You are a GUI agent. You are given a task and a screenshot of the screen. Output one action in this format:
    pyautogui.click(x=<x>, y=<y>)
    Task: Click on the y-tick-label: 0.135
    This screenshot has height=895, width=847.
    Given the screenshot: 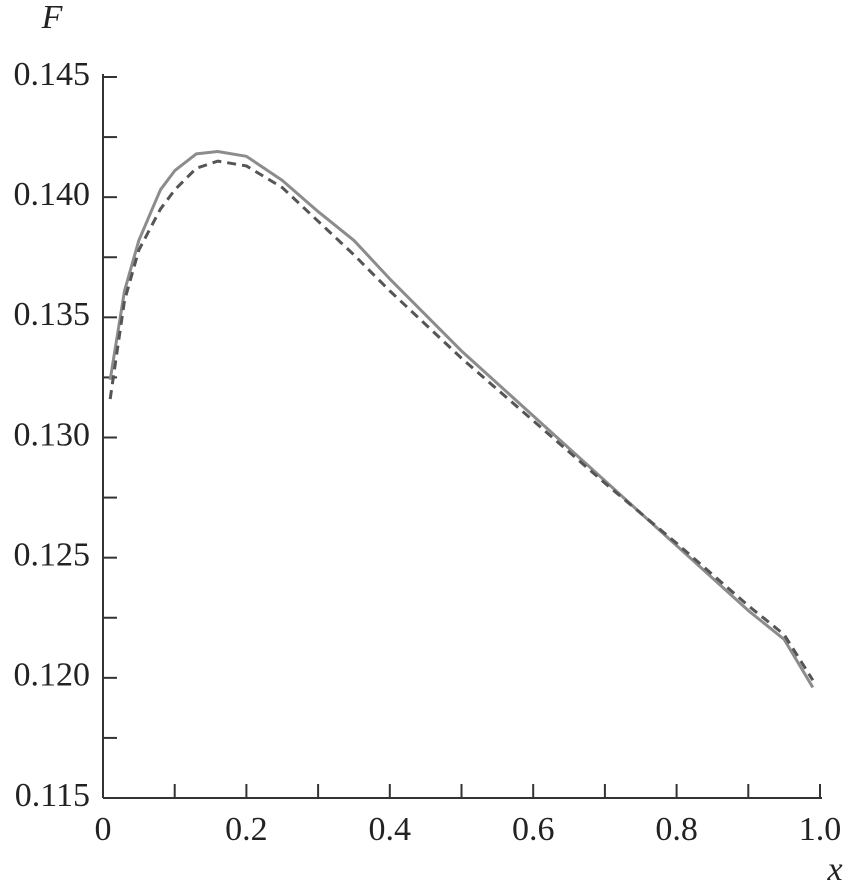 What is the action you would take?
    pyautogui.click(x=52, y=314)
    